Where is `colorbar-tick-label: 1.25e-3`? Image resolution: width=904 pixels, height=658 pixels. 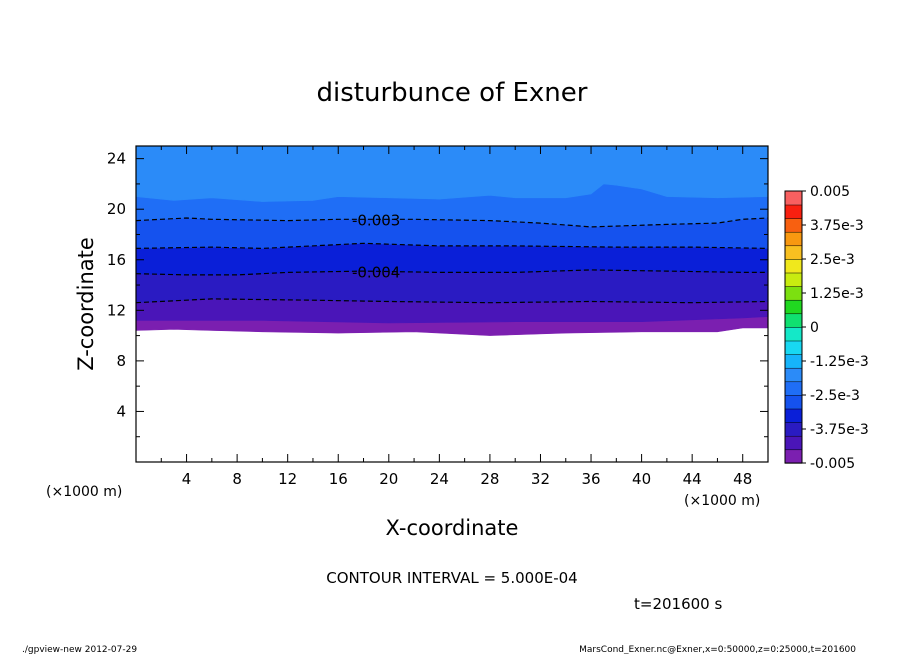
colorbar-tick-label: 1.25e-3 is located at coordinates (837, 294).